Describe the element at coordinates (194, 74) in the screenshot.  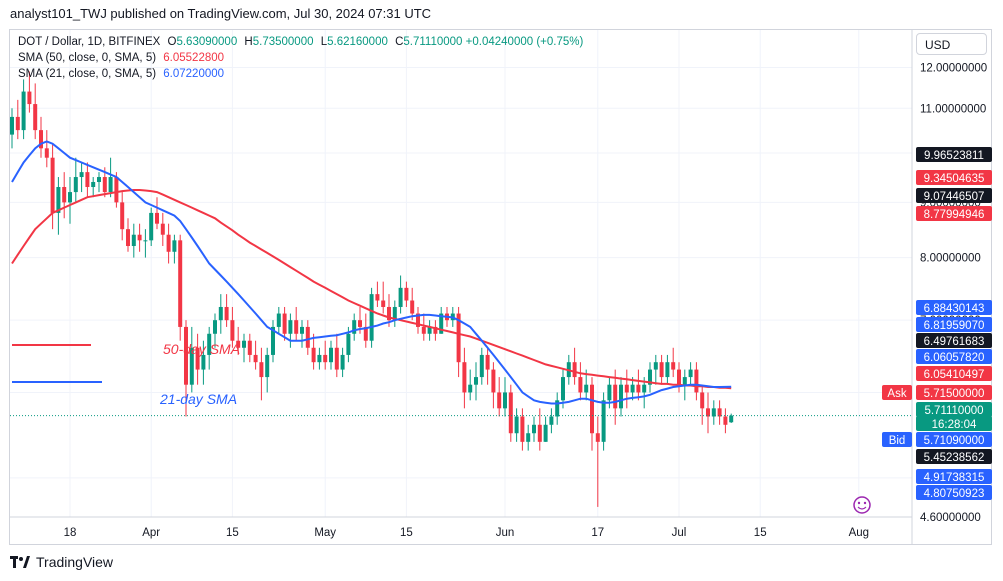
I see `legend-sma21-value: 6.07220000` at that location.